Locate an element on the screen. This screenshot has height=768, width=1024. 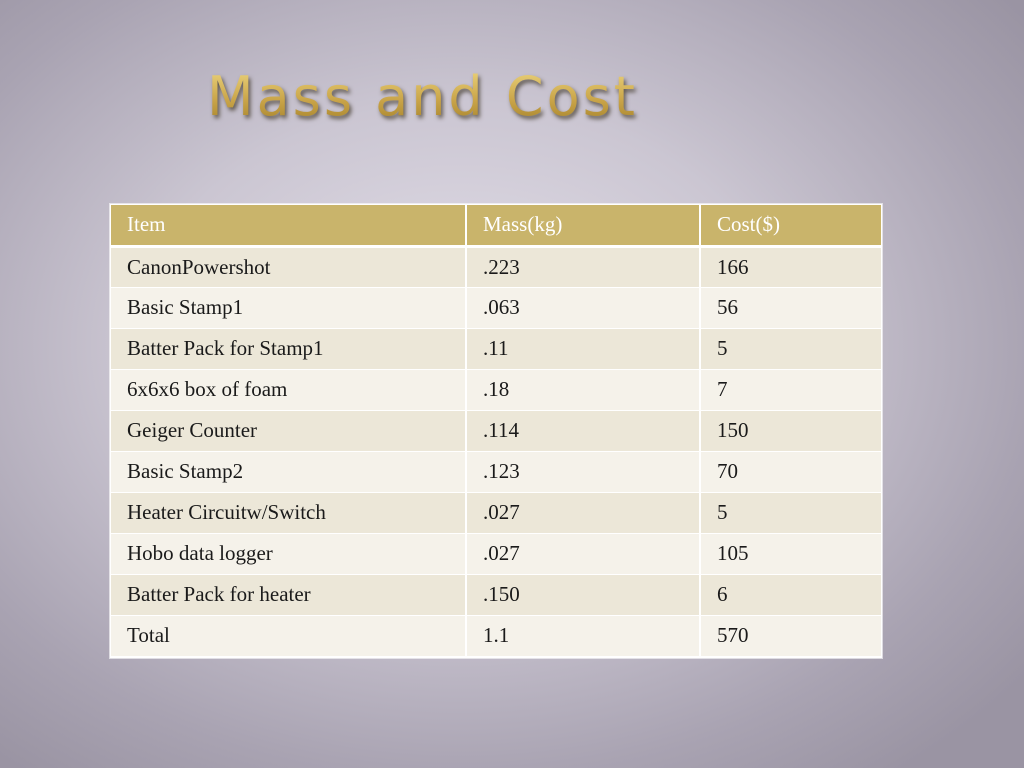
cell-mass: 1.1 is located at coordinates (583, 636).